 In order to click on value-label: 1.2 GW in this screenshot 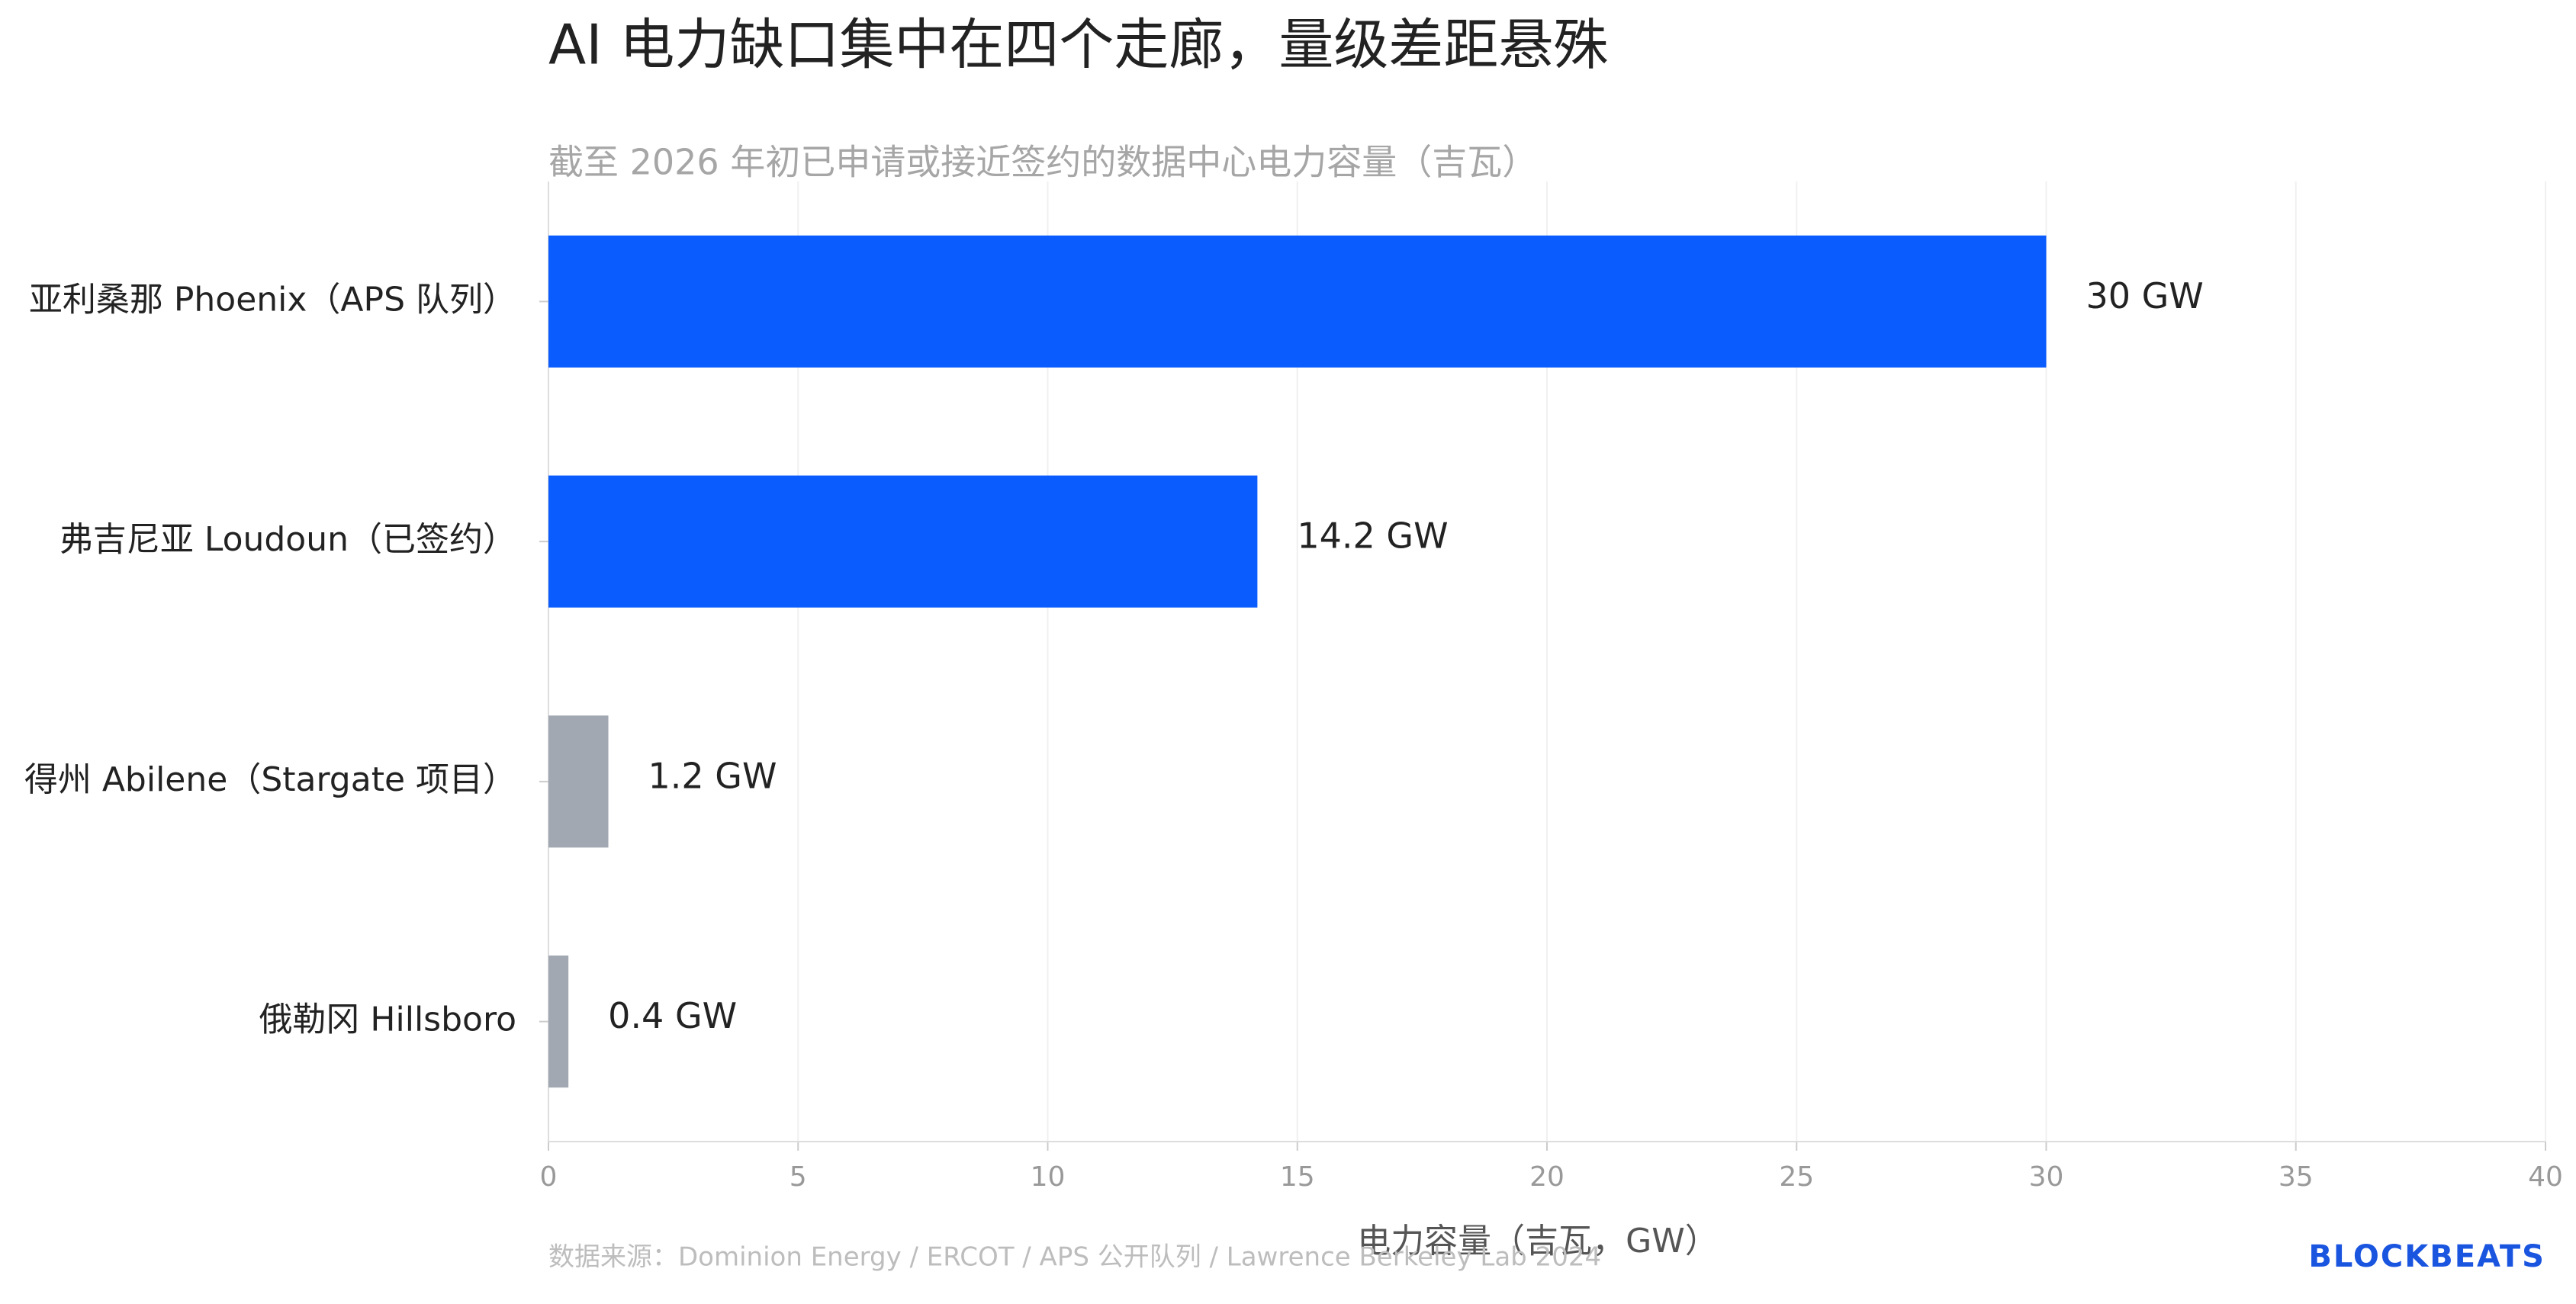, I will do `click(712, 775)`.